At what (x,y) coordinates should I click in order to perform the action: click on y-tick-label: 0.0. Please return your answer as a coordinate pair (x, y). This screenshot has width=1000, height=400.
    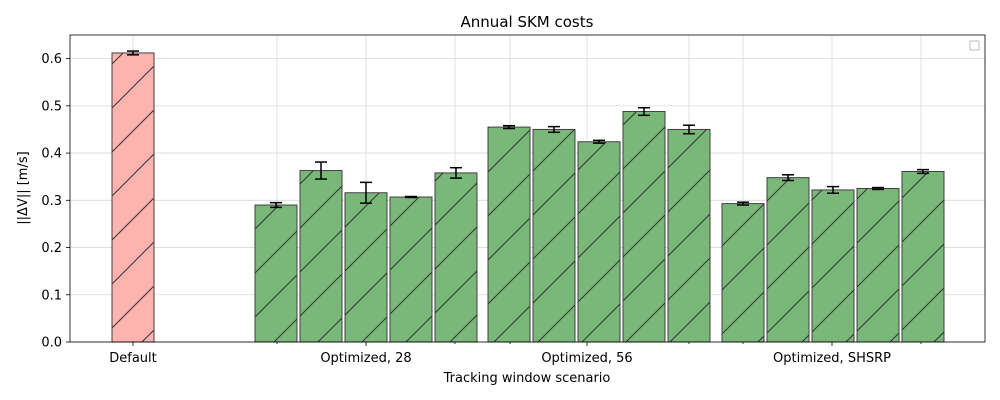
    Looking at the image, I should click on (51, 343).